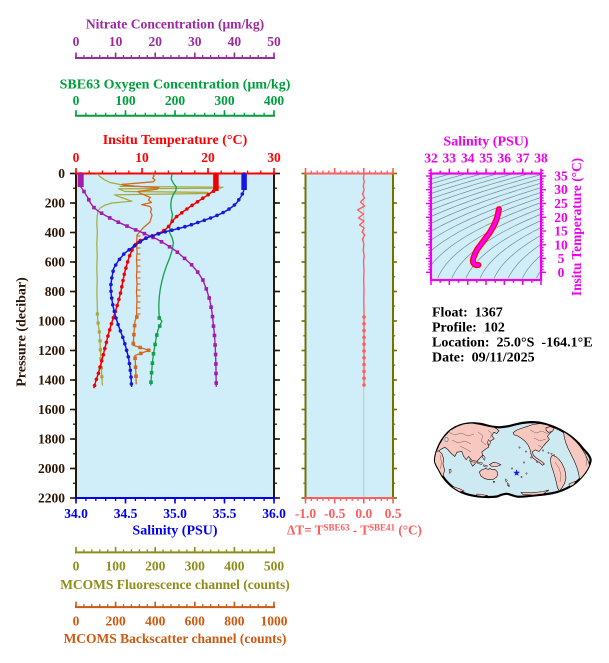 This screenshot has width=609, height=663. What do you see at coordinates (468, 158) in the screenshot?
I see `svg-text: 34` at bounding box center [468, 158].